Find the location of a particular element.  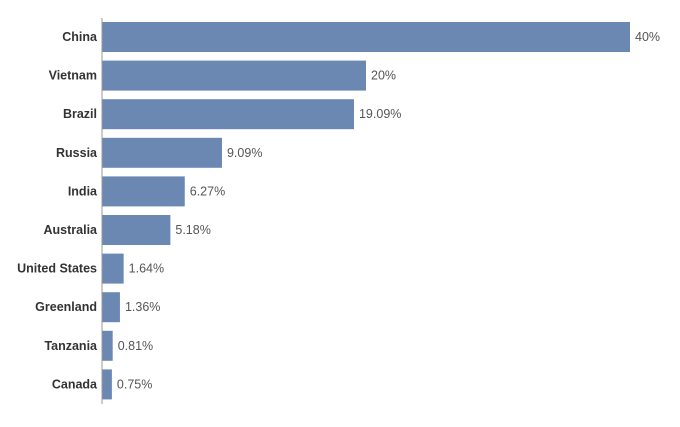

bar-united-states is located at coordinates (113, 268).